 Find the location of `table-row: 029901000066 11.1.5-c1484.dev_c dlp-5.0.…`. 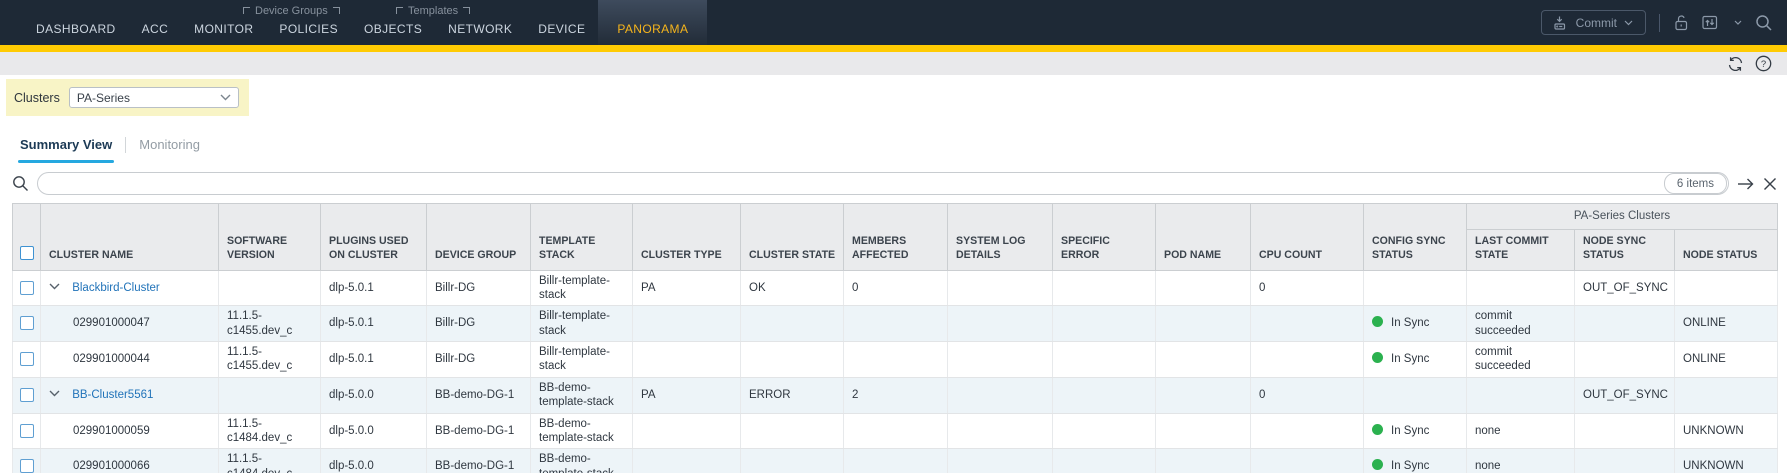

table-row: 029901000066 11.1.5-c1484.dev_c dlp-5.0.… is located at coordinates (895, 460).